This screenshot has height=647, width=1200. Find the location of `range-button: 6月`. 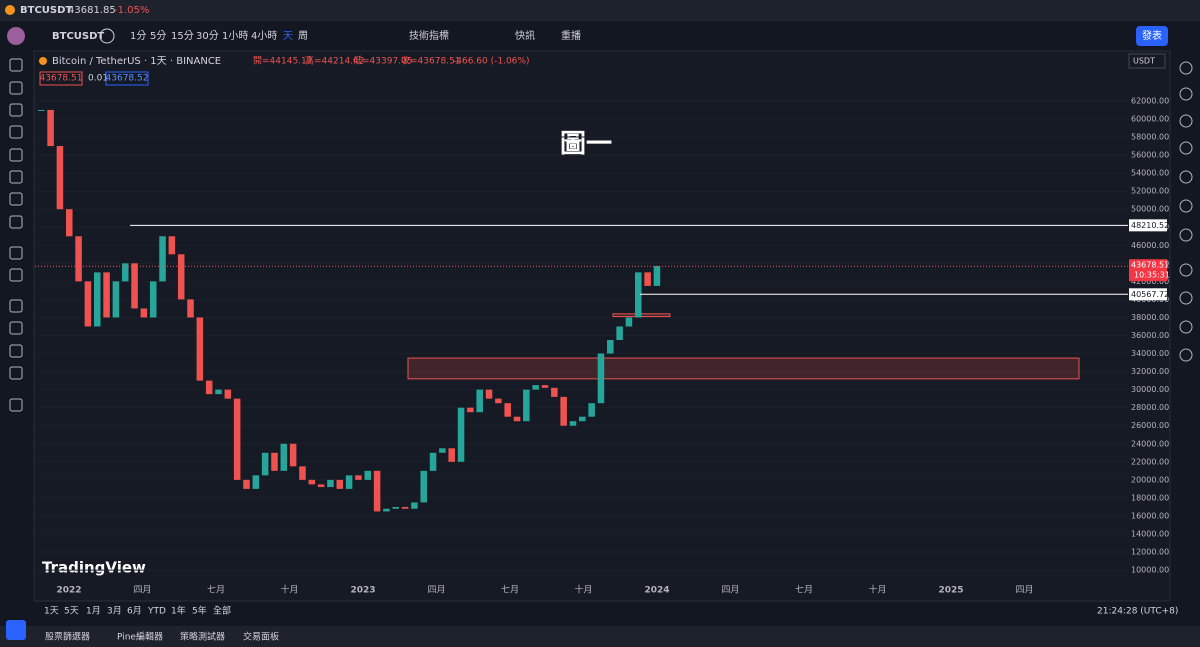

range-button: 6月 is located at coordinates (134, 611).